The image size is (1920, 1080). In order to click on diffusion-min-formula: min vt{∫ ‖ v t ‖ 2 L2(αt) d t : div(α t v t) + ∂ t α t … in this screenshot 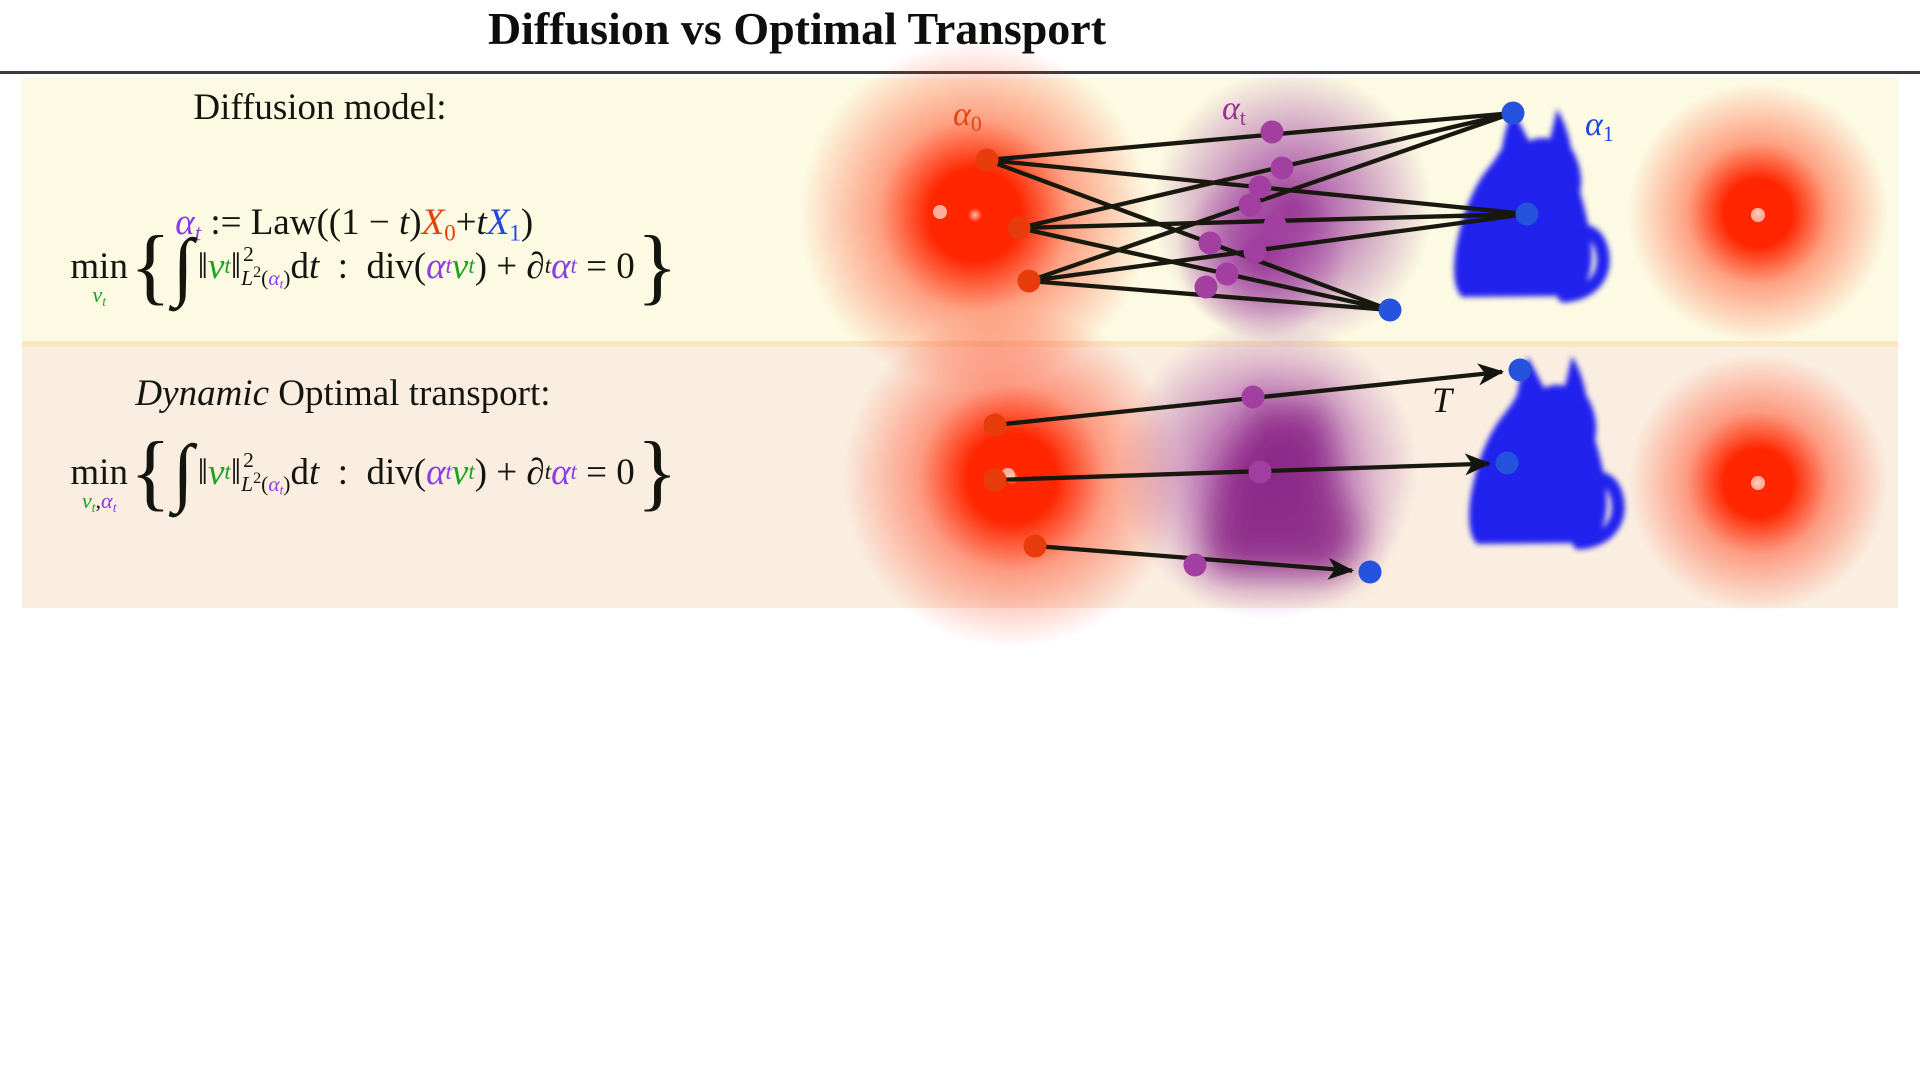, I will do `click(374, 266)`.